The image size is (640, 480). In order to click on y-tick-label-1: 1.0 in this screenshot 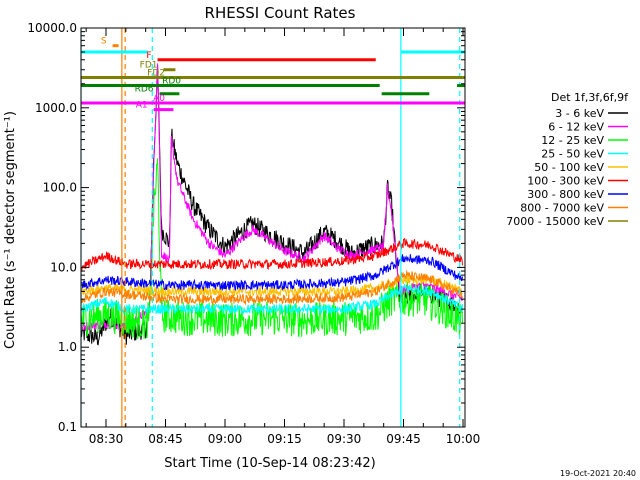, I will do `click(67, 347)`.